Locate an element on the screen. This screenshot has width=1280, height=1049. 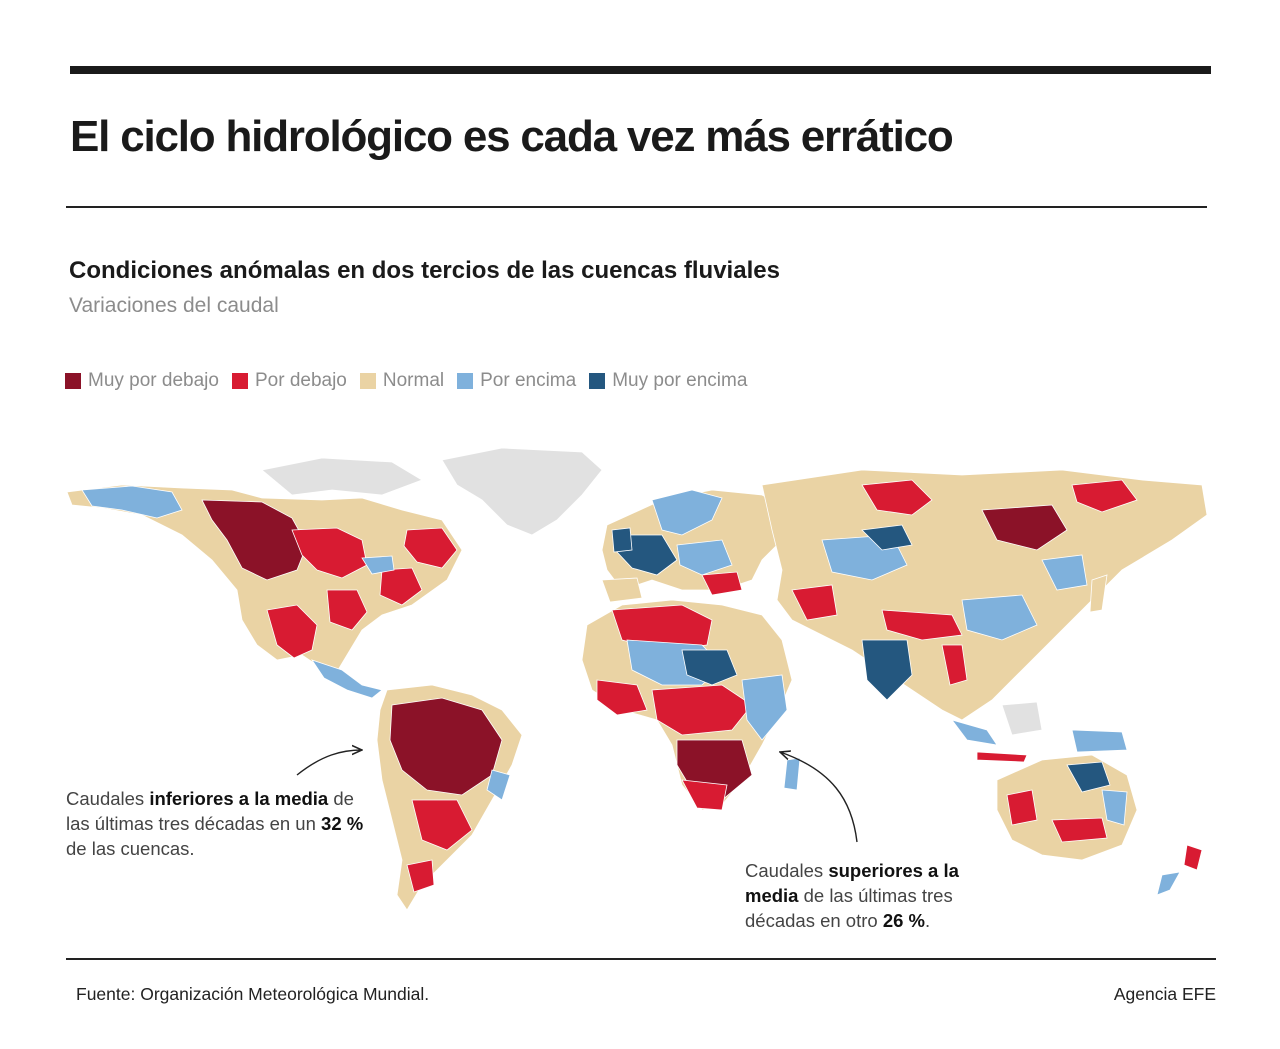
legend-label: Muy por encima is located at coordinates (680, 380).